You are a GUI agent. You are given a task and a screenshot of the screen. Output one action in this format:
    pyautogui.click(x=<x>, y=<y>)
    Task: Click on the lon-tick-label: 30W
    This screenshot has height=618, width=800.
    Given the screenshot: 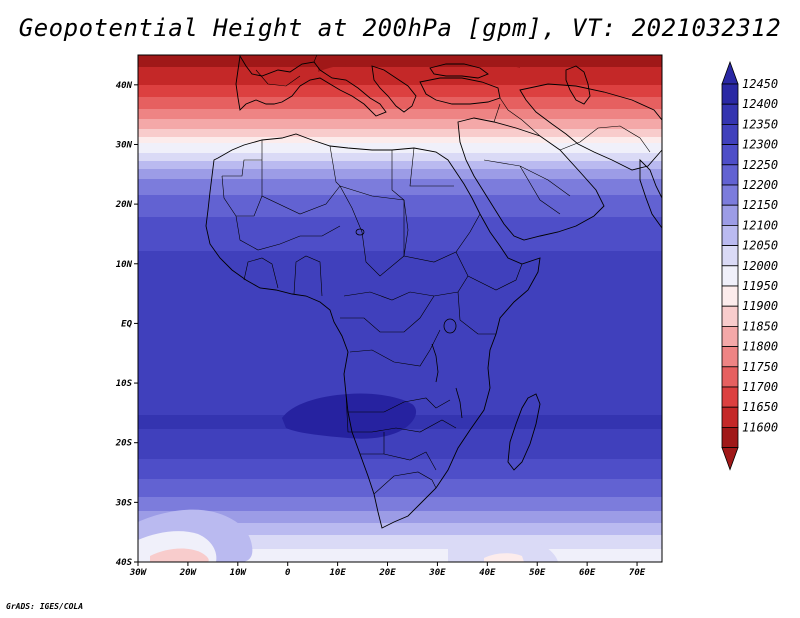 What is the action you would take?
    pyautogui.click(x=138, y=573)
    